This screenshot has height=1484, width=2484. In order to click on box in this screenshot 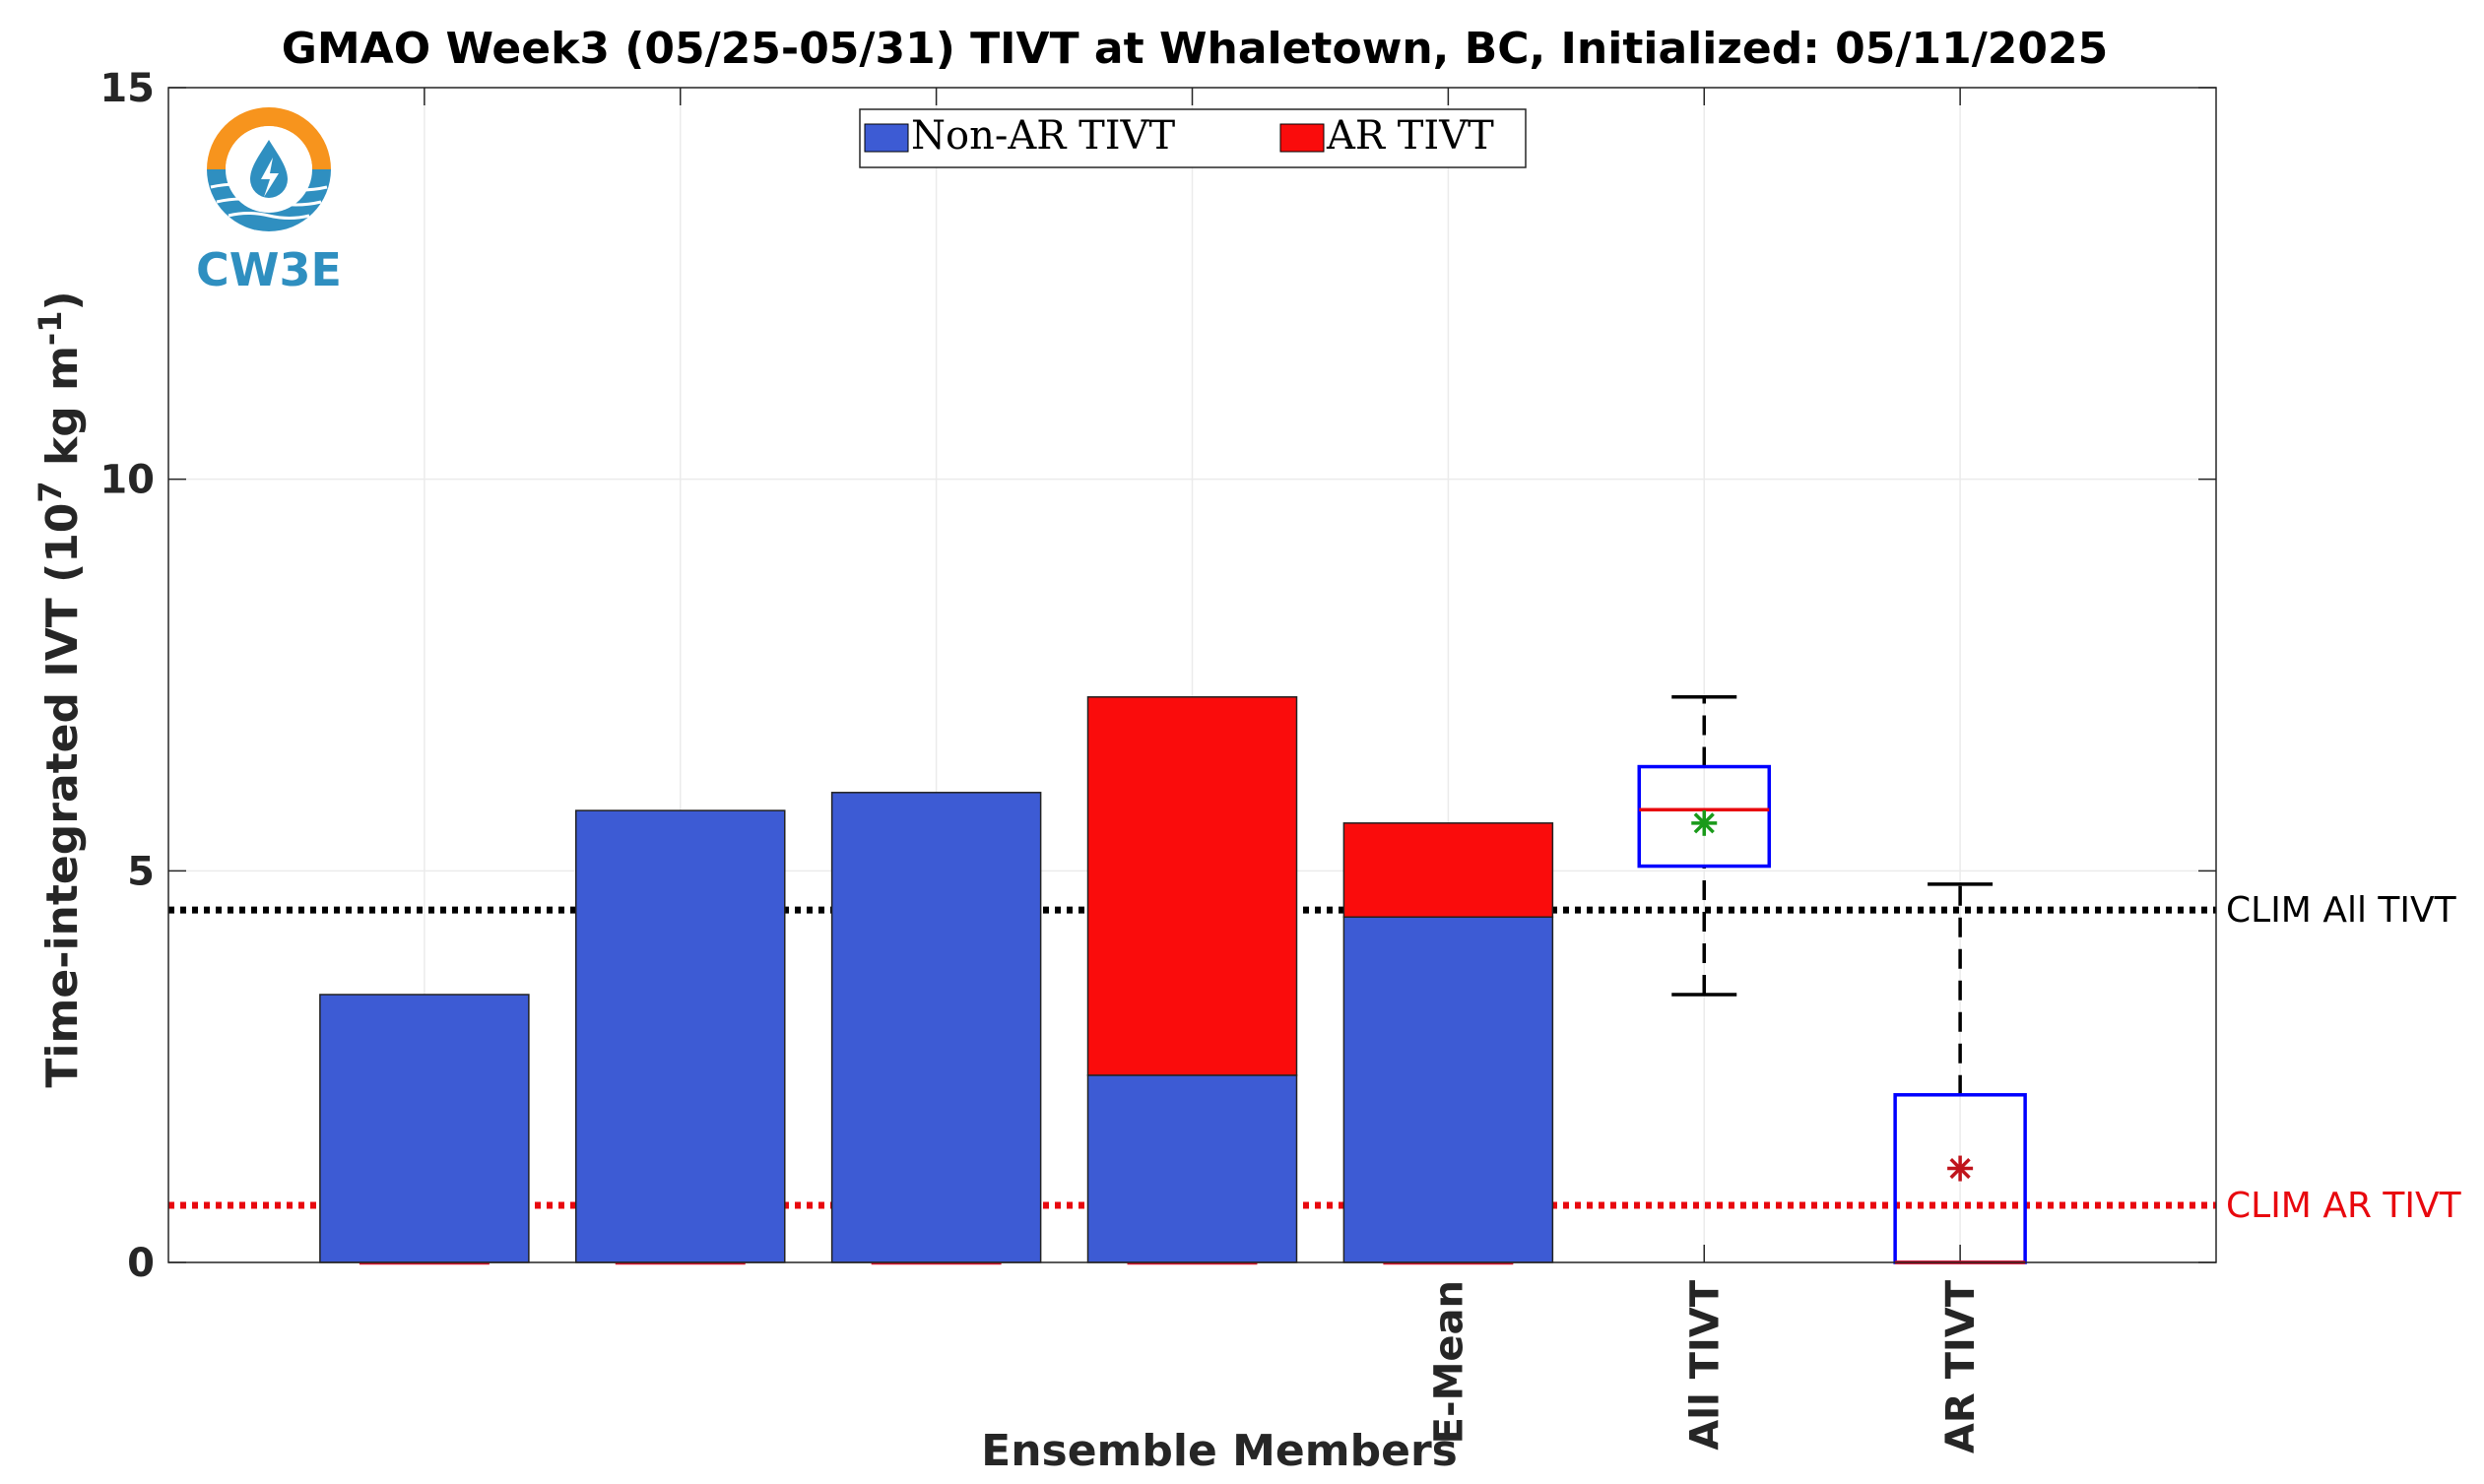, I will do `click(1704, 816)`.